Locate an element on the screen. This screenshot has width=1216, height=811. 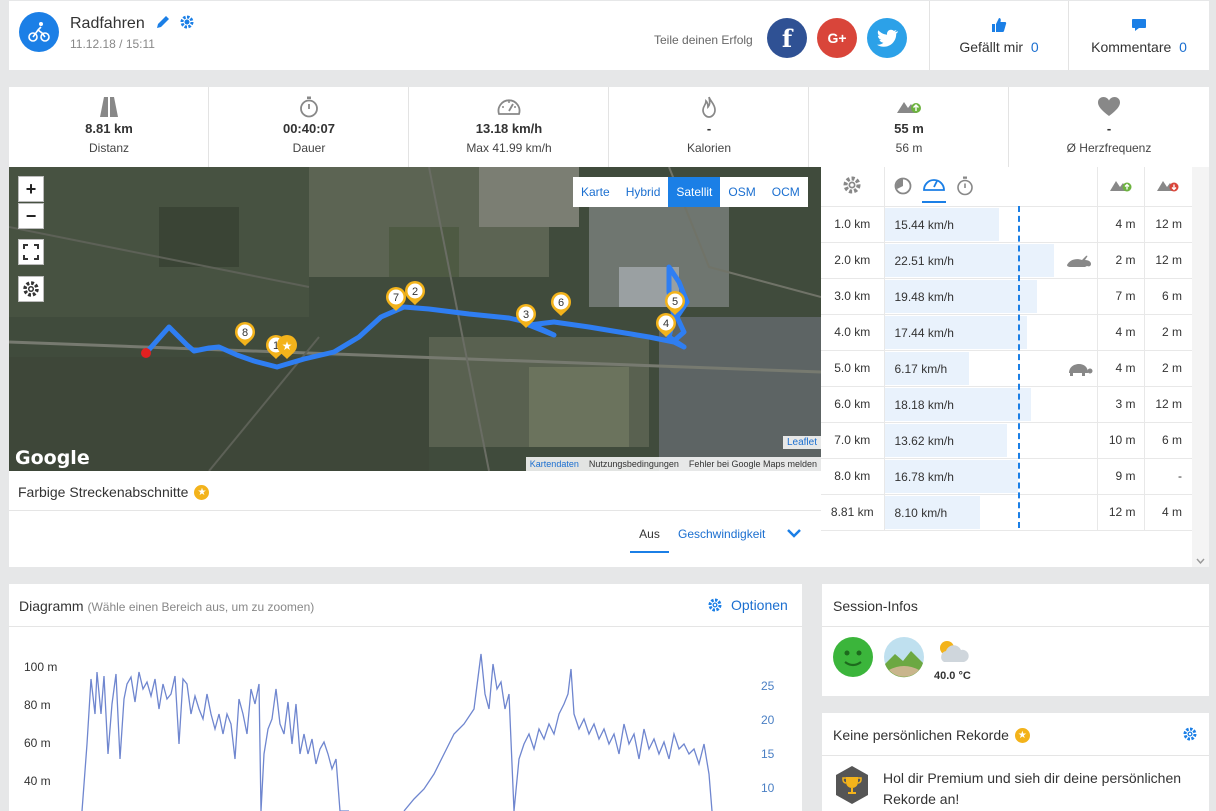
stopwatch-icon is located at coordinates (965, 187).